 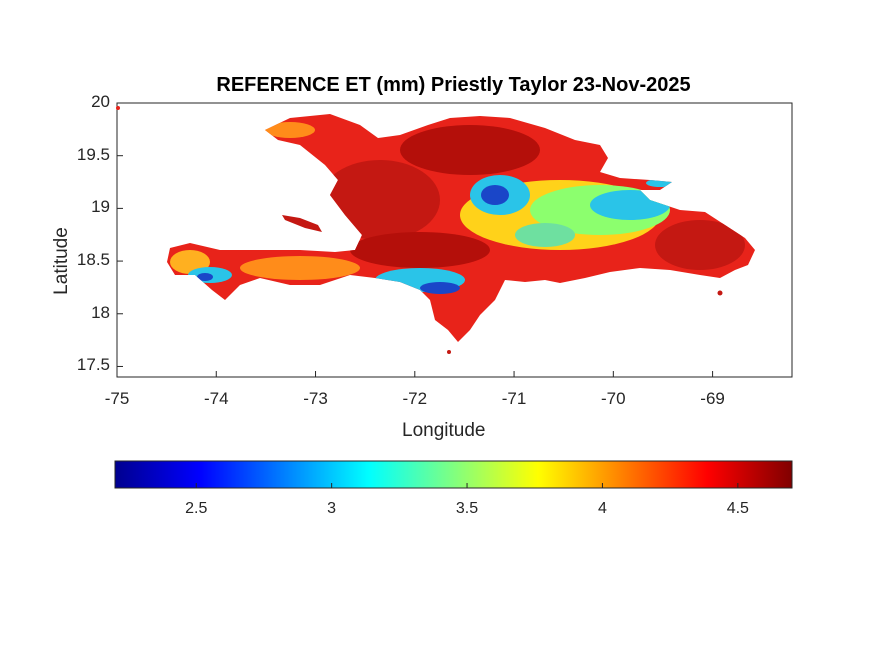 I want to click on y-tick-label: 18, so click(x=100, y=312).